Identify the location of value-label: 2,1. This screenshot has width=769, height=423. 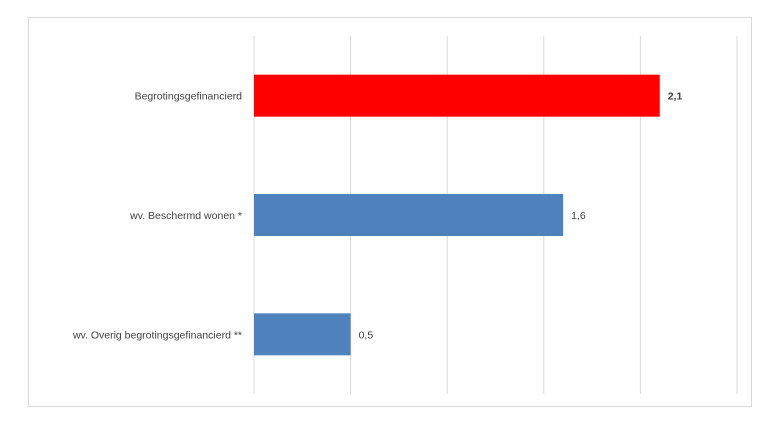
(675, 97).